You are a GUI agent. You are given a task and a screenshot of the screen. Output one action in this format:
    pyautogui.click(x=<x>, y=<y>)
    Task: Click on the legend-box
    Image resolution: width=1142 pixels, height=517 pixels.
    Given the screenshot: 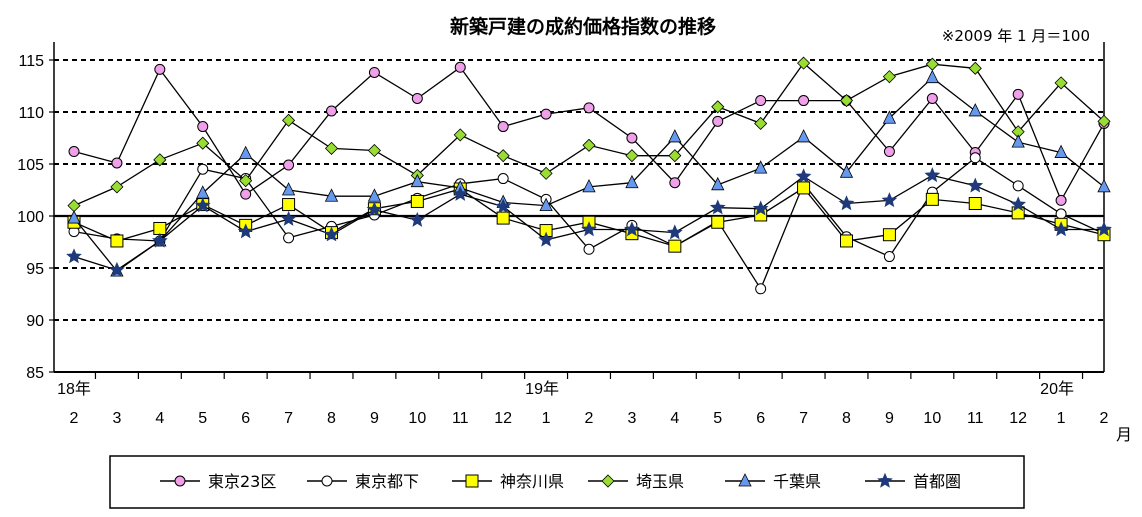 What is the action you would take?
    pyautogui.click(x=567, y=482)
    